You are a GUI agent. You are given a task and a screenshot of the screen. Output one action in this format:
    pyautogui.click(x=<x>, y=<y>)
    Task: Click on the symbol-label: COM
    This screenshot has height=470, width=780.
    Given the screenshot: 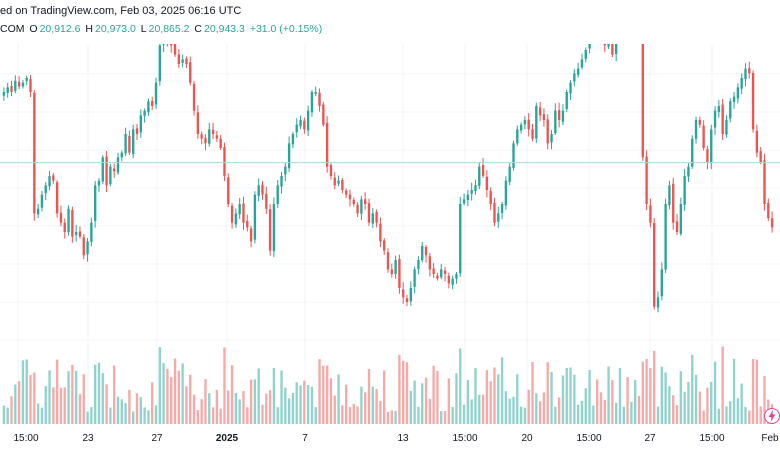 What is the action you would take?
    pyautogui.click(x=12, y=29)
    